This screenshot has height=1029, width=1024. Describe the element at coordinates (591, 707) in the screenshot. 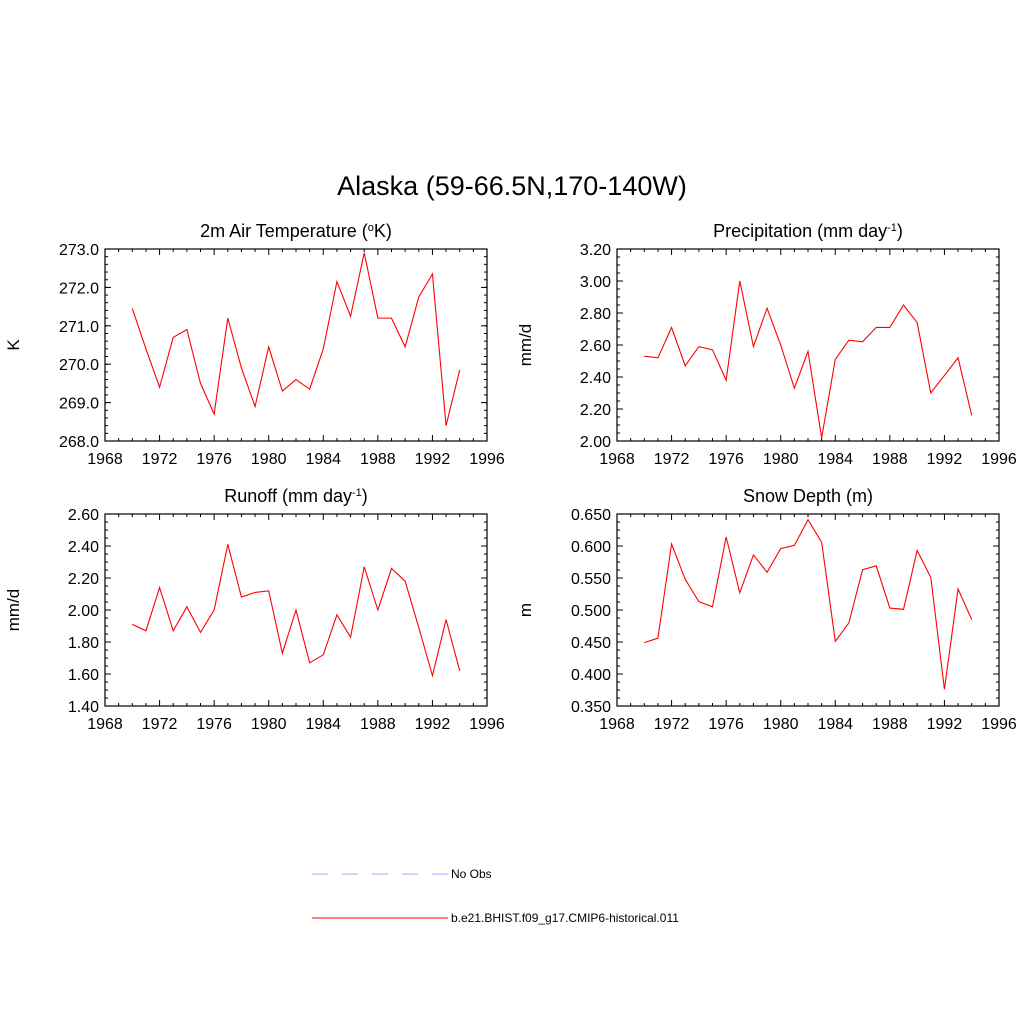

I see `y-tick-label: 0.350` at that location.